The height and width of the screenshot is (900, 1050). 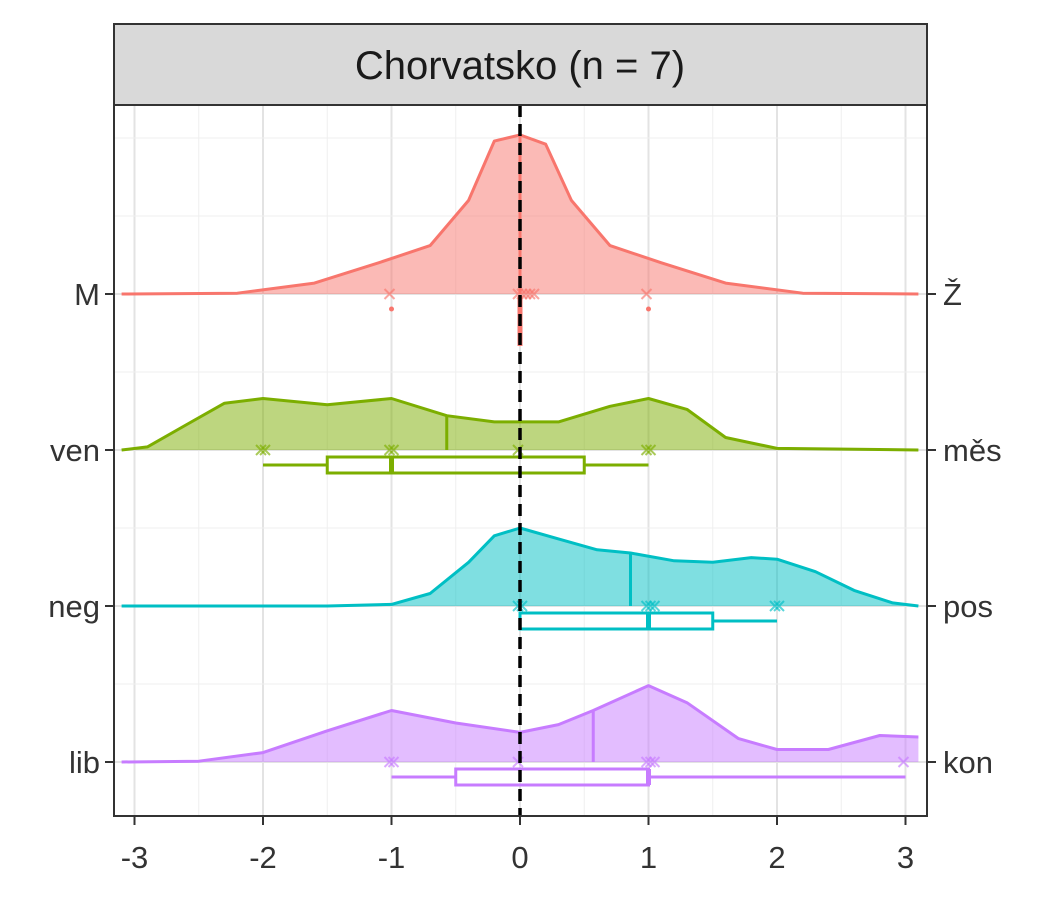 What do you see at coordinates (968, 762) in the screenshot?
I see `y-tick-label-right: kon` at bounding box center [968, 762].